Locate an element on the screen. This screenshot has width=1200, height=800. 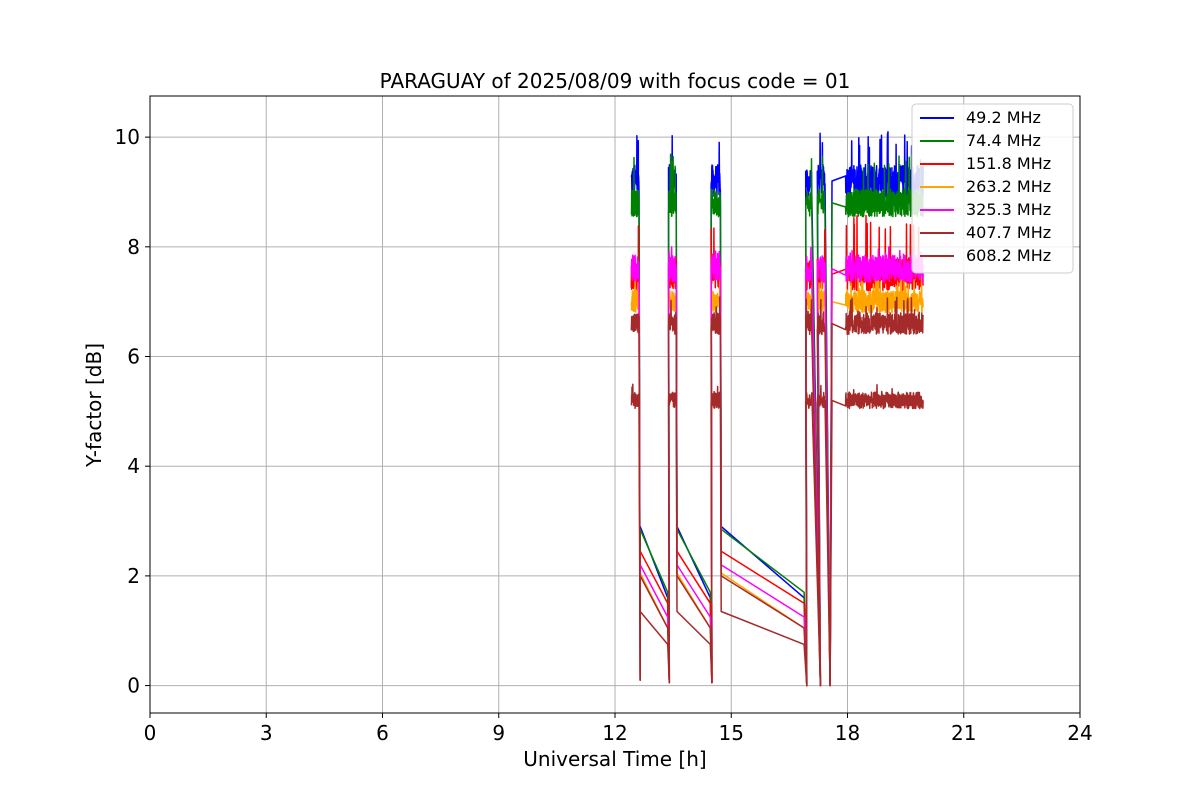
y-tick-label: 8 is located at coordinates (133, 247).